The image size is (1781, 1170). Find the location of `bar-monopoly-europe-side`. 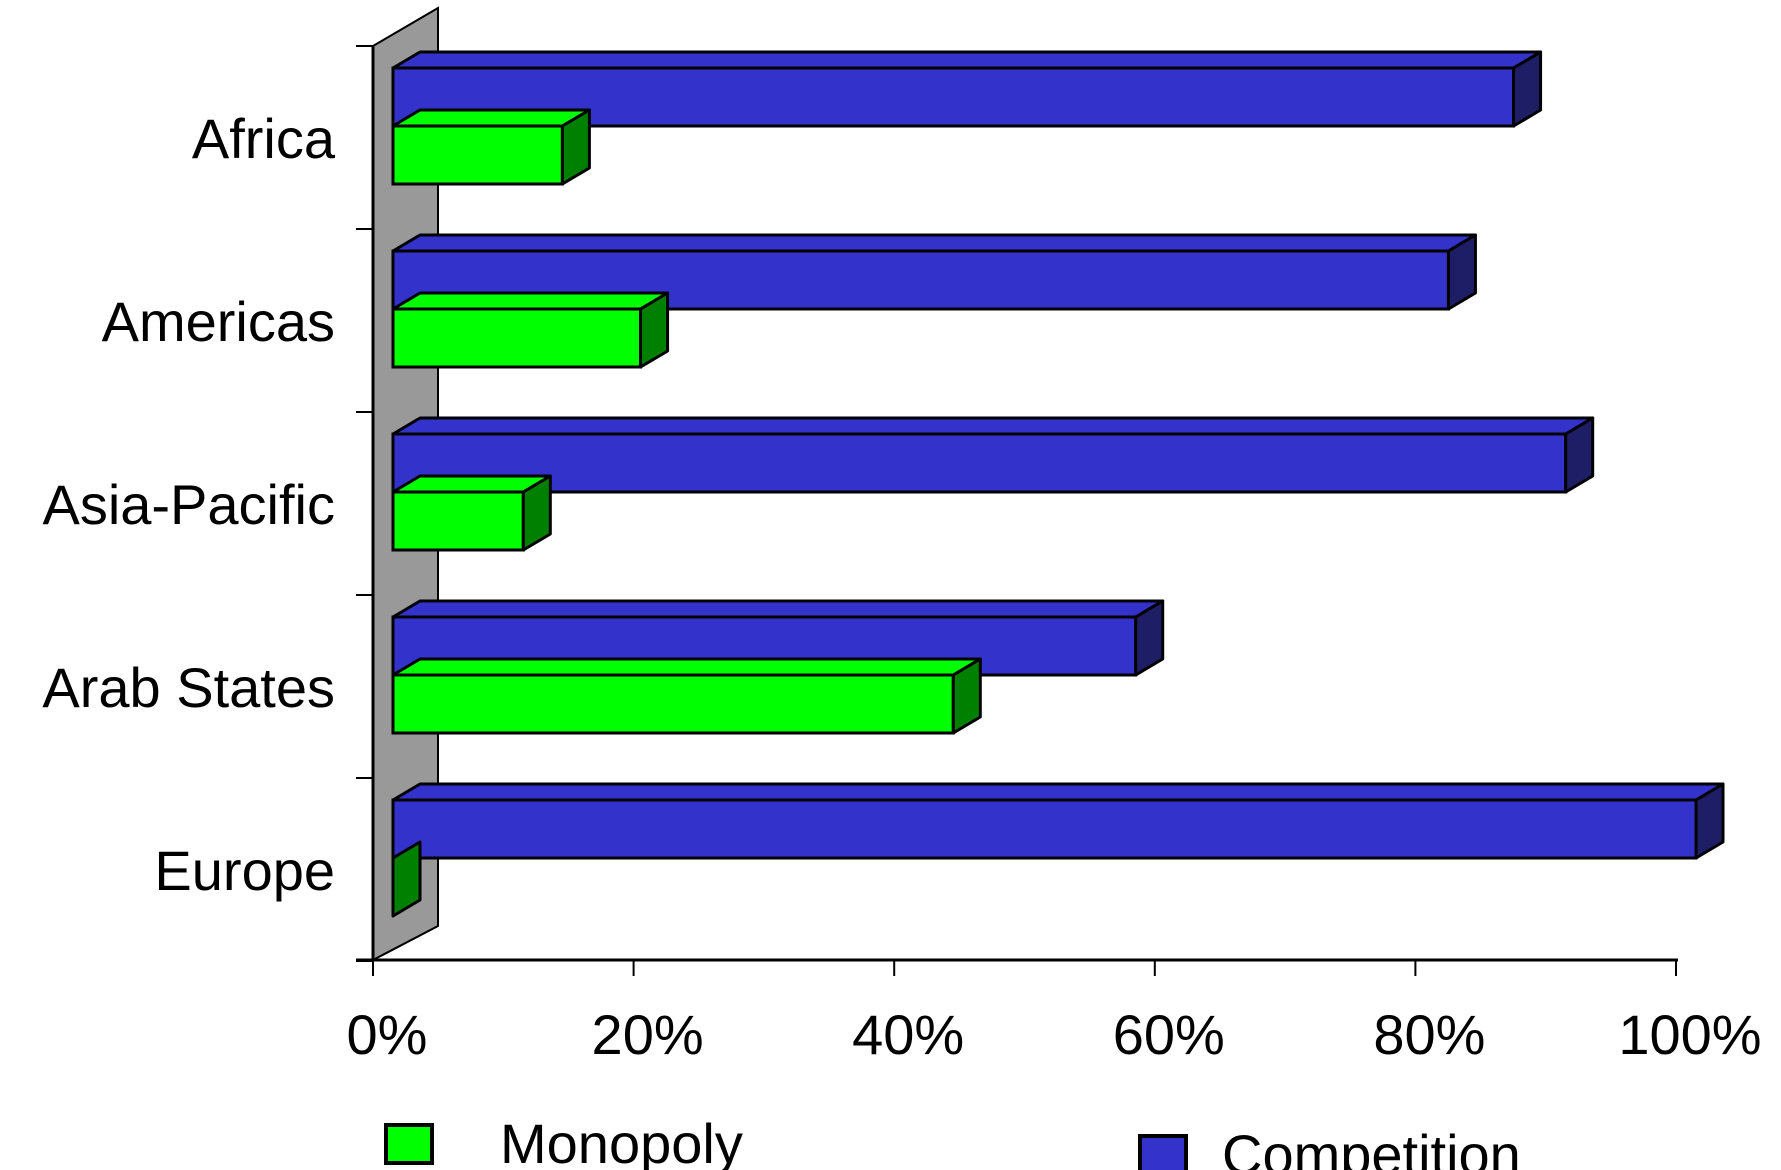

bar-monopoly-europe-side is located at coordinates (406, 879).